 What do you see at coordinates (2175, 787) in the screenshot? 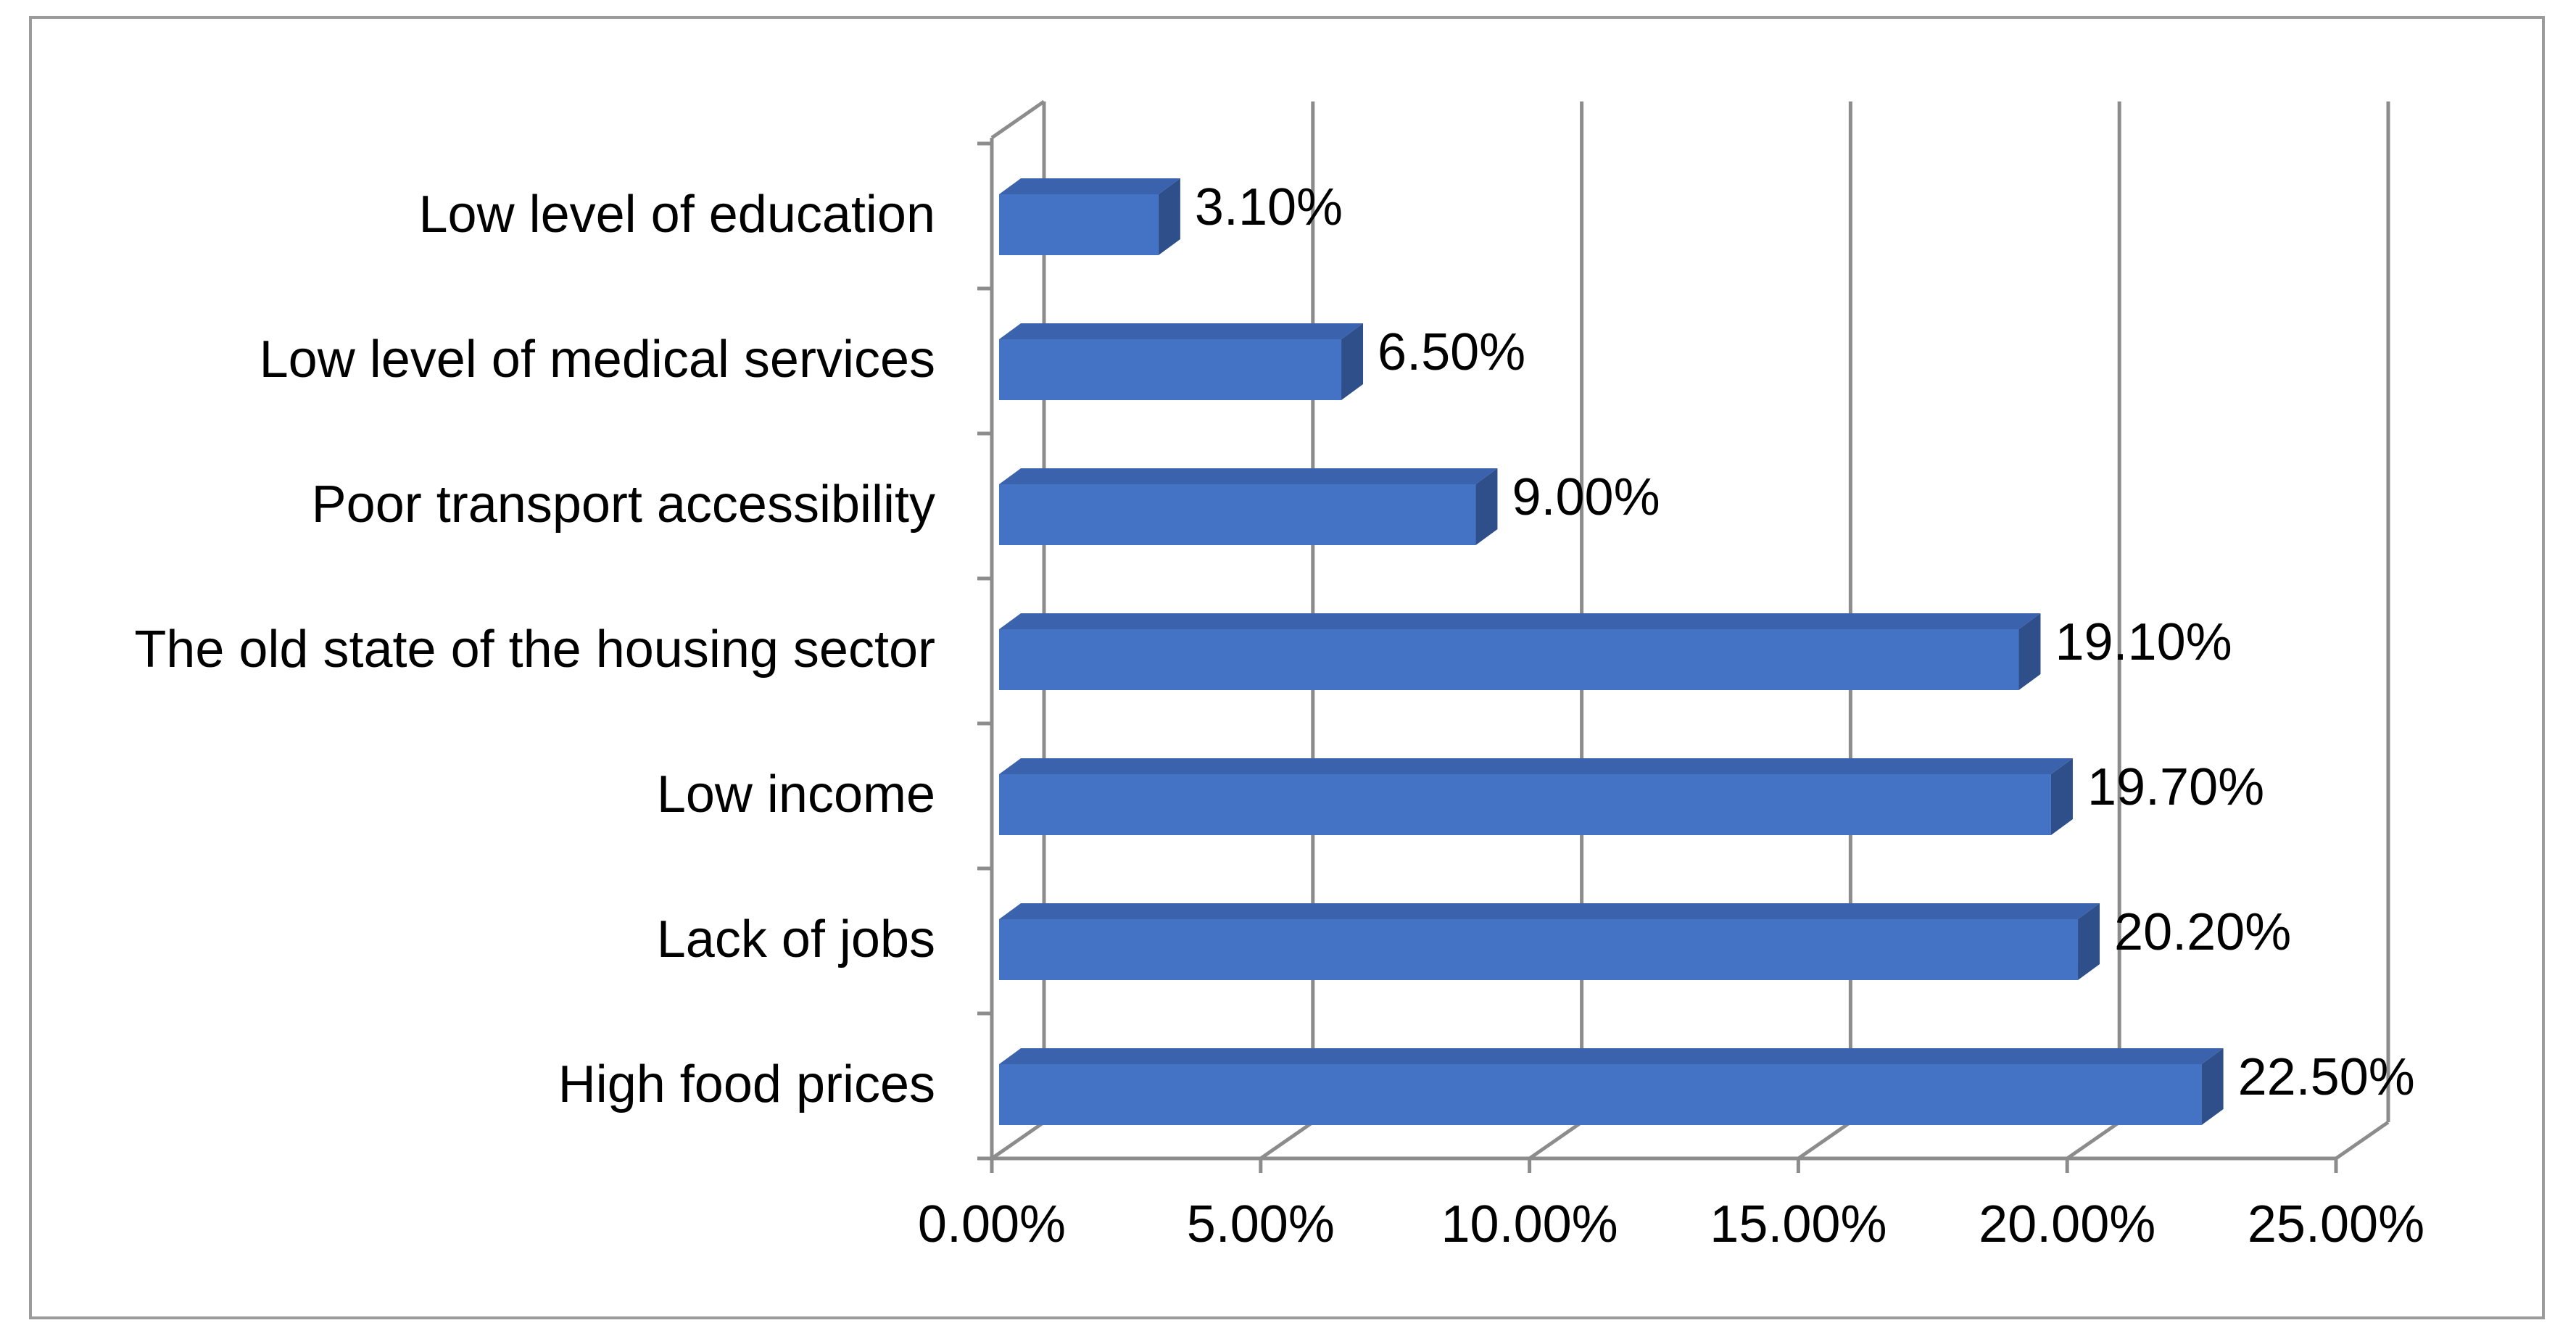
I see `data-label: 19.70%` at bounding box center [2175, 787].